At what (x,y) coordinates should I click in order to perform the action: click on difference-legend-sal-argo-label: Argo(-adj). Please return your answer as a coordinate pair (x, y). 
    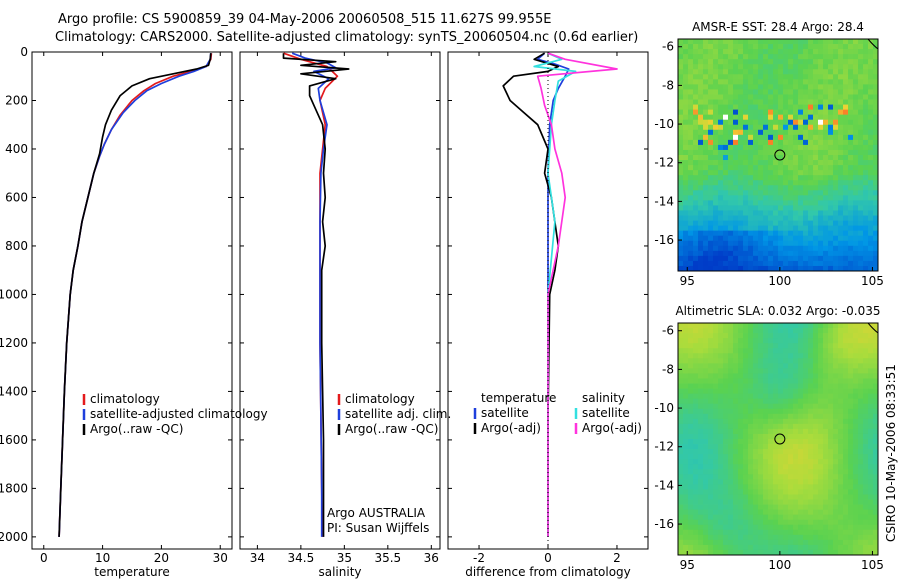
    Looking at the image, I should click on (612, 428).